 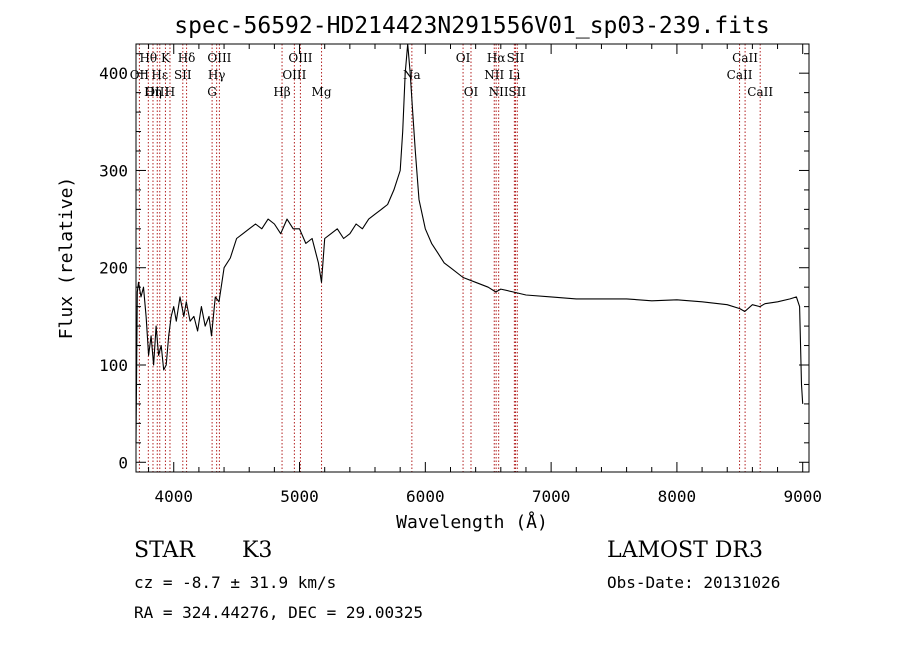 I want to click on velocity-text: cz = -8.7 ± 31.9 km/s, so click(x=235, y=582).